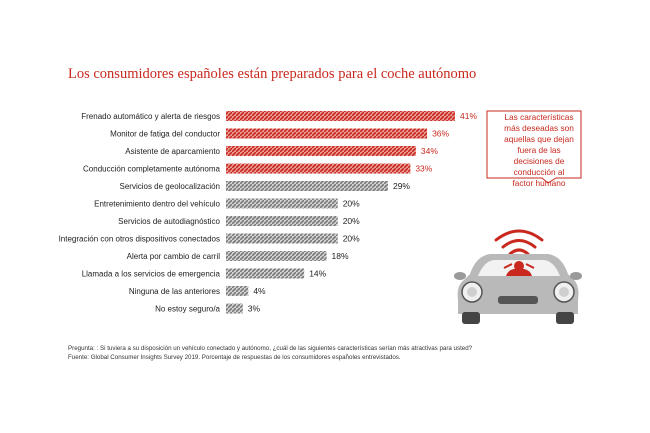  Describe the element at coordinates (440, 134) in the screenshot. I see `value-label: 36%` at that location.